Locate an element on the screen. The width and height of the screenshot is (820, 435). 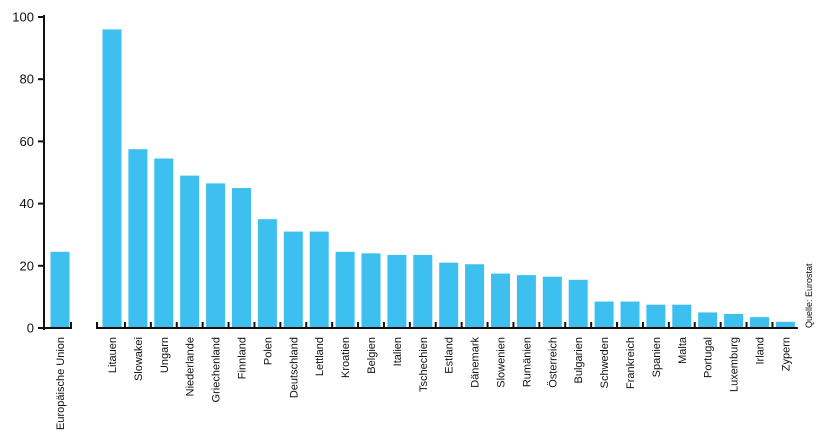
category-label: Finnland is located at coordinates (243, 358).